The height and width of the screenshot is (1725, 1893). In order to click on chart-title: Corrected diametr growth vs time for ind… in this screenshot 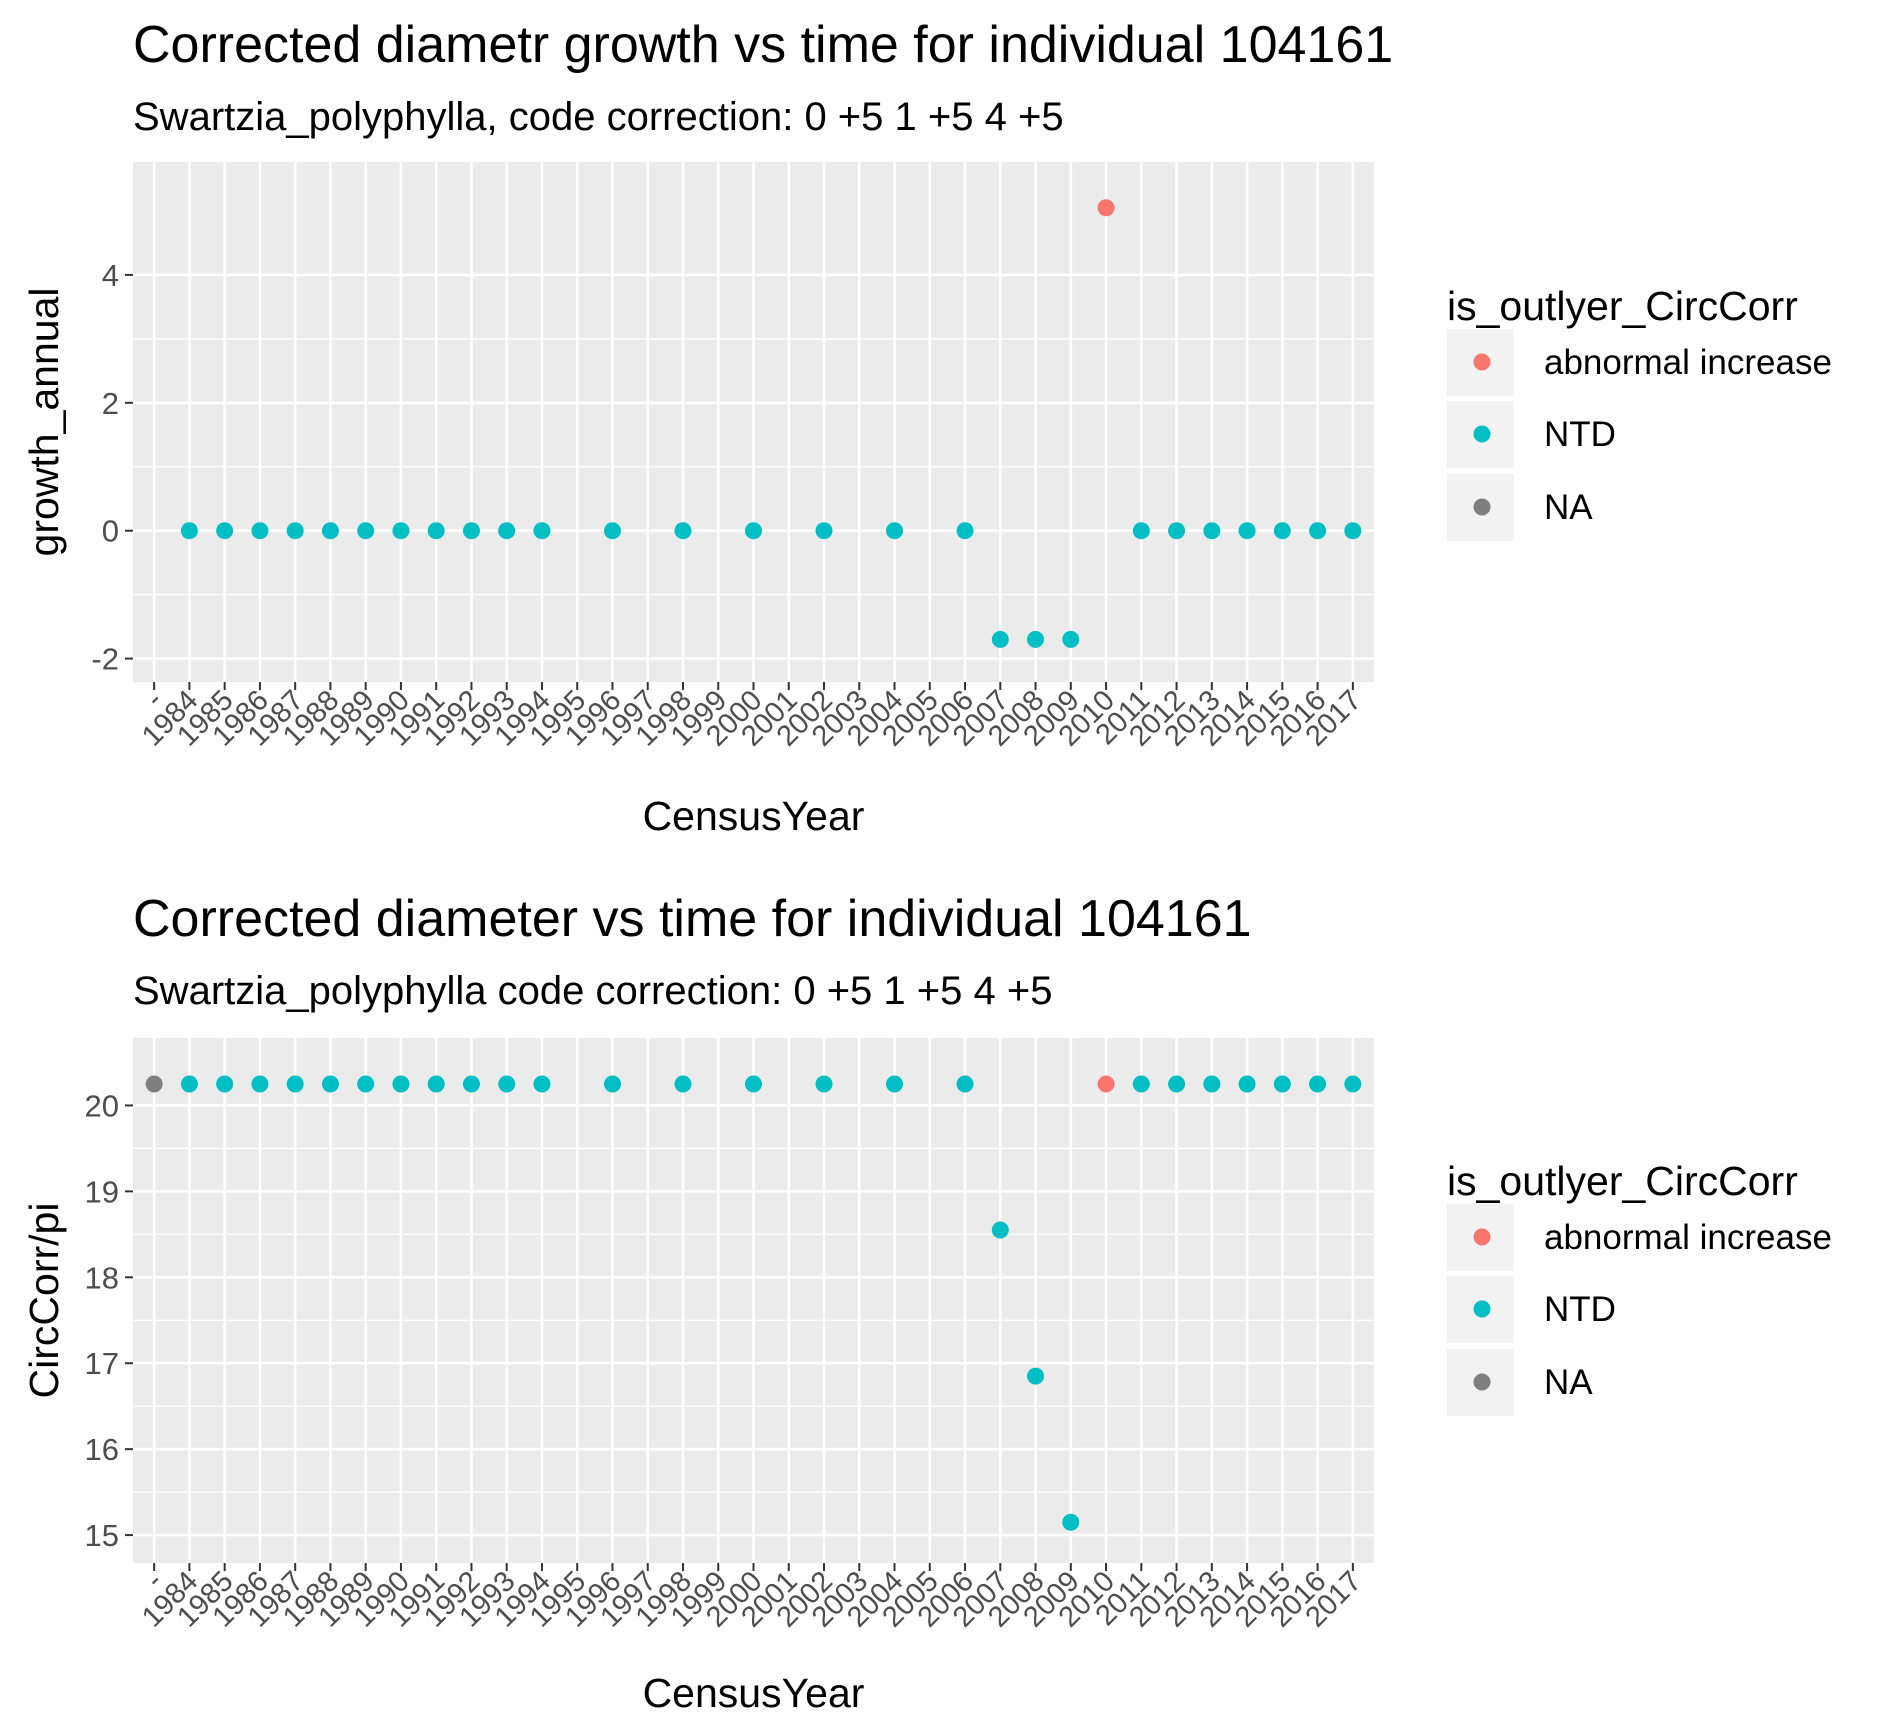, I will do `click(763, 45)`.